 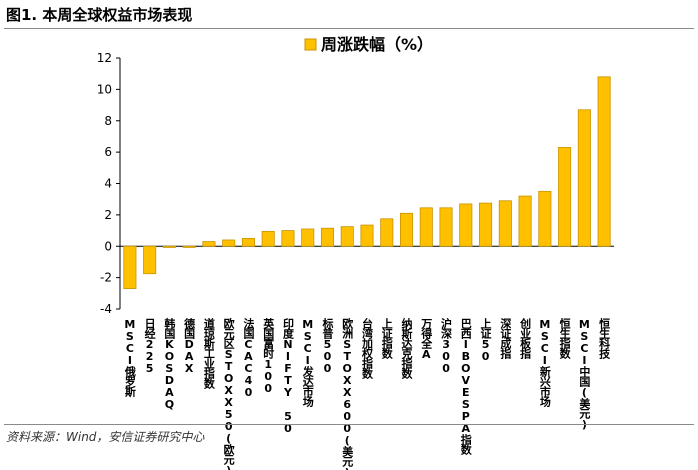 What do you see at coordinates (349, 28) in the screenshot?
I see `title-divider` at bounding box center [349, 28].